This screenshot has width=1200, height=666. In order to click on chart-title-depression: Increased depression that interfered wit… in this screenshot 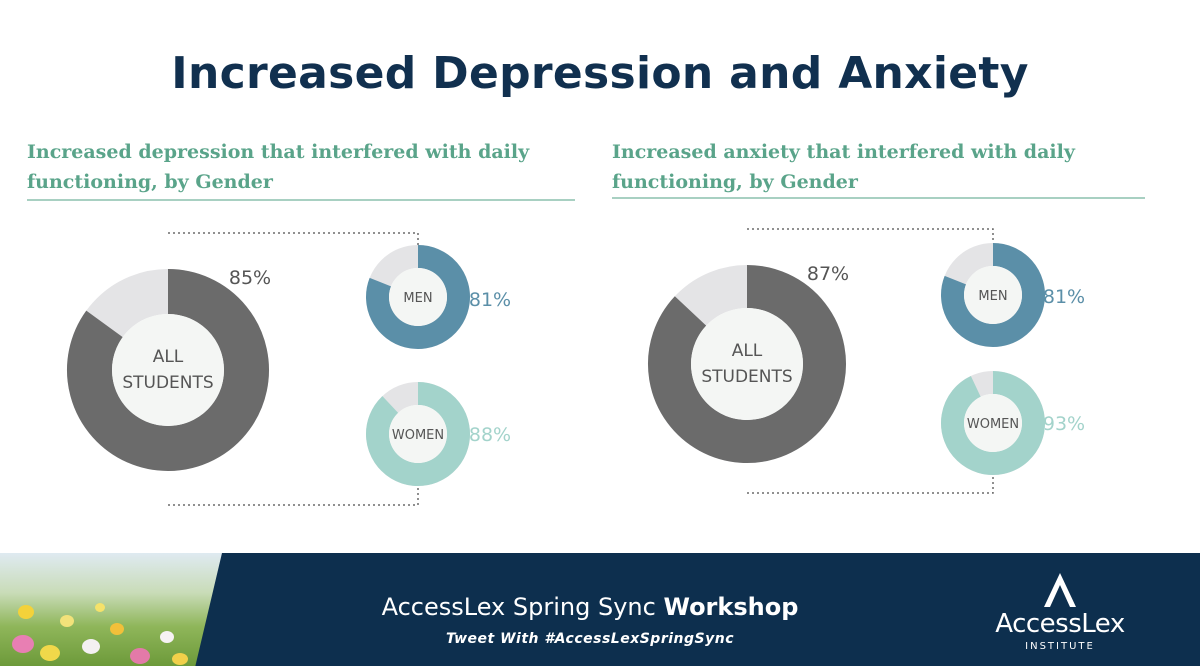, I will do `click(278, 167)`.